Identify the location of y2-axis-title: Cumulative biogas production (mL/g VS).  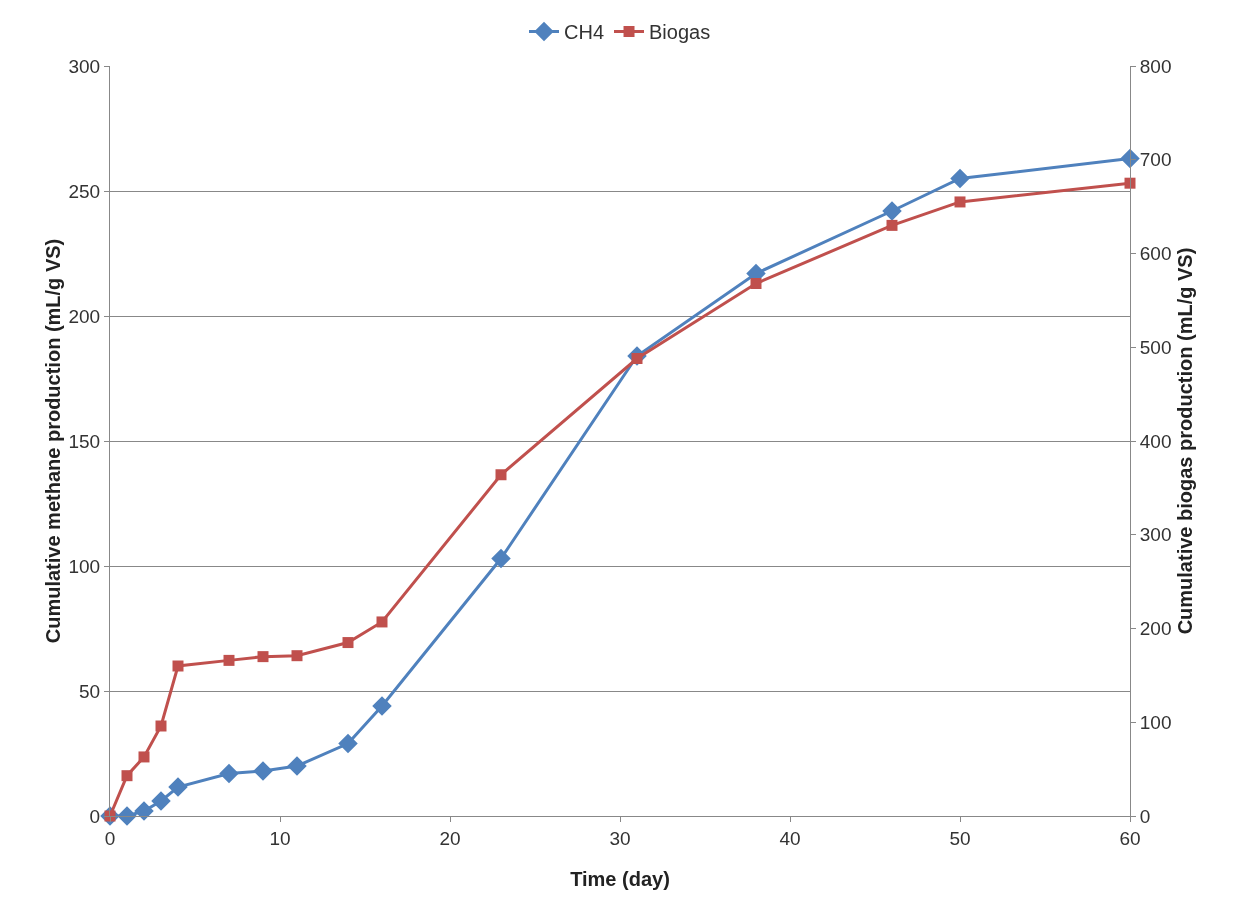
(1184, 441).